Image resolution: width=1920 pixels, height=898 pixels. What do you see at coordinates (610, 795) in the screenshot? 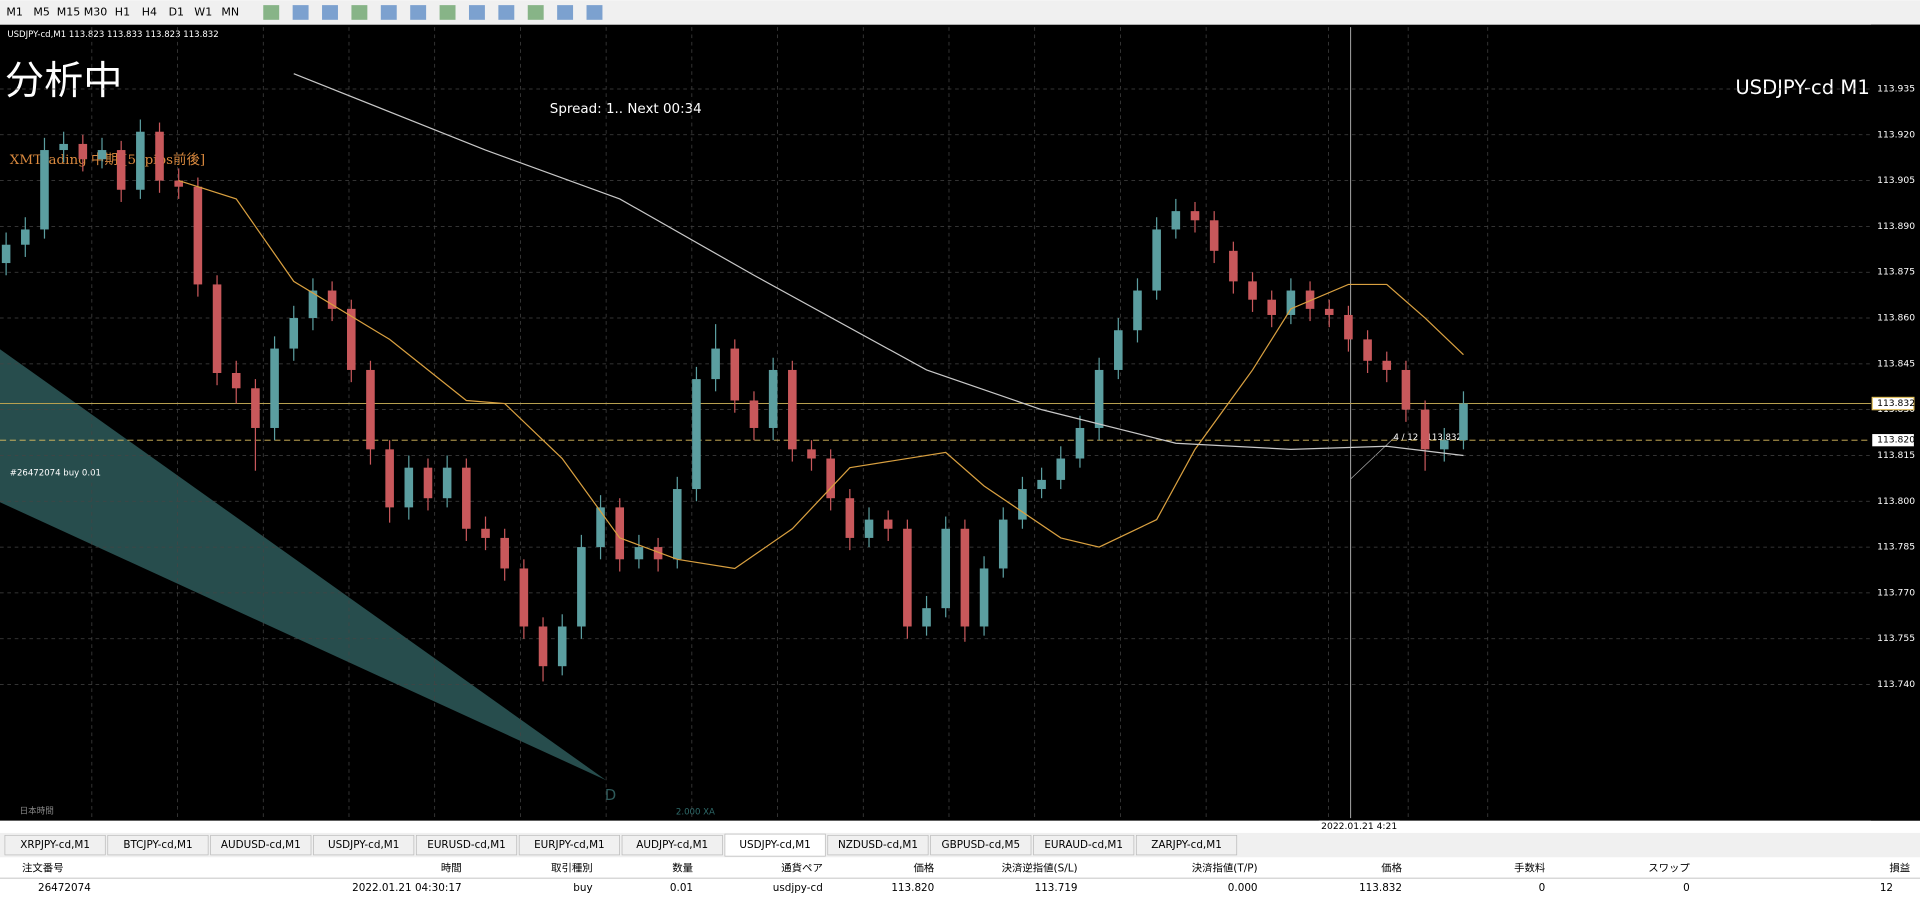
I see `pattern-label: D` at bounding box center [610, 795].